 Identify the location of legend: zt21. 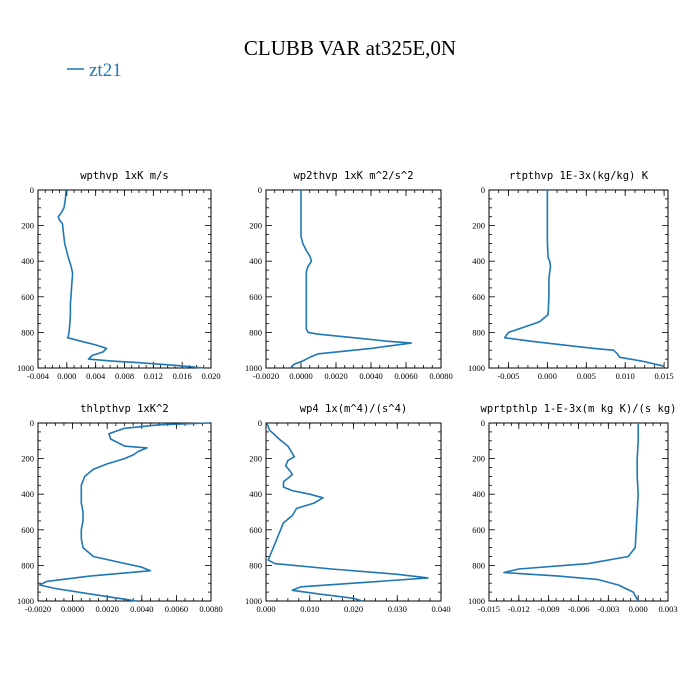
(94, 70).